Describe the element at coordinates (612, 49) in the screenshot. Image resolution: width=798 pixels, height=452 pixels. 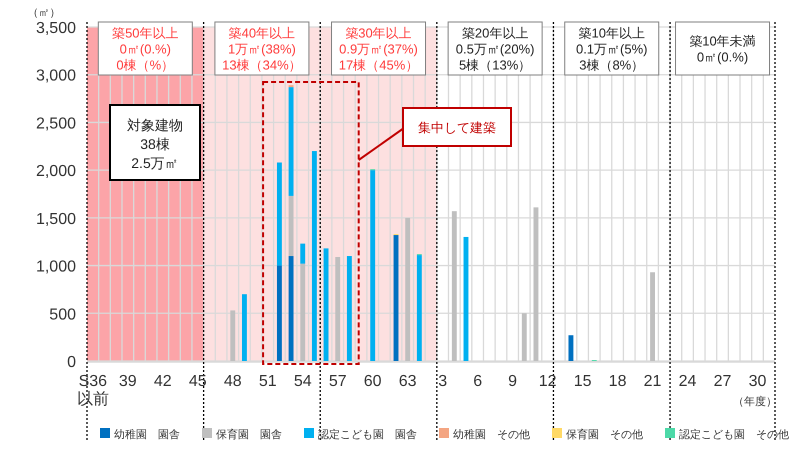
I see `annotation: 築10年以上 0.1万㎡(5%) 3棟（8%）` at that location.